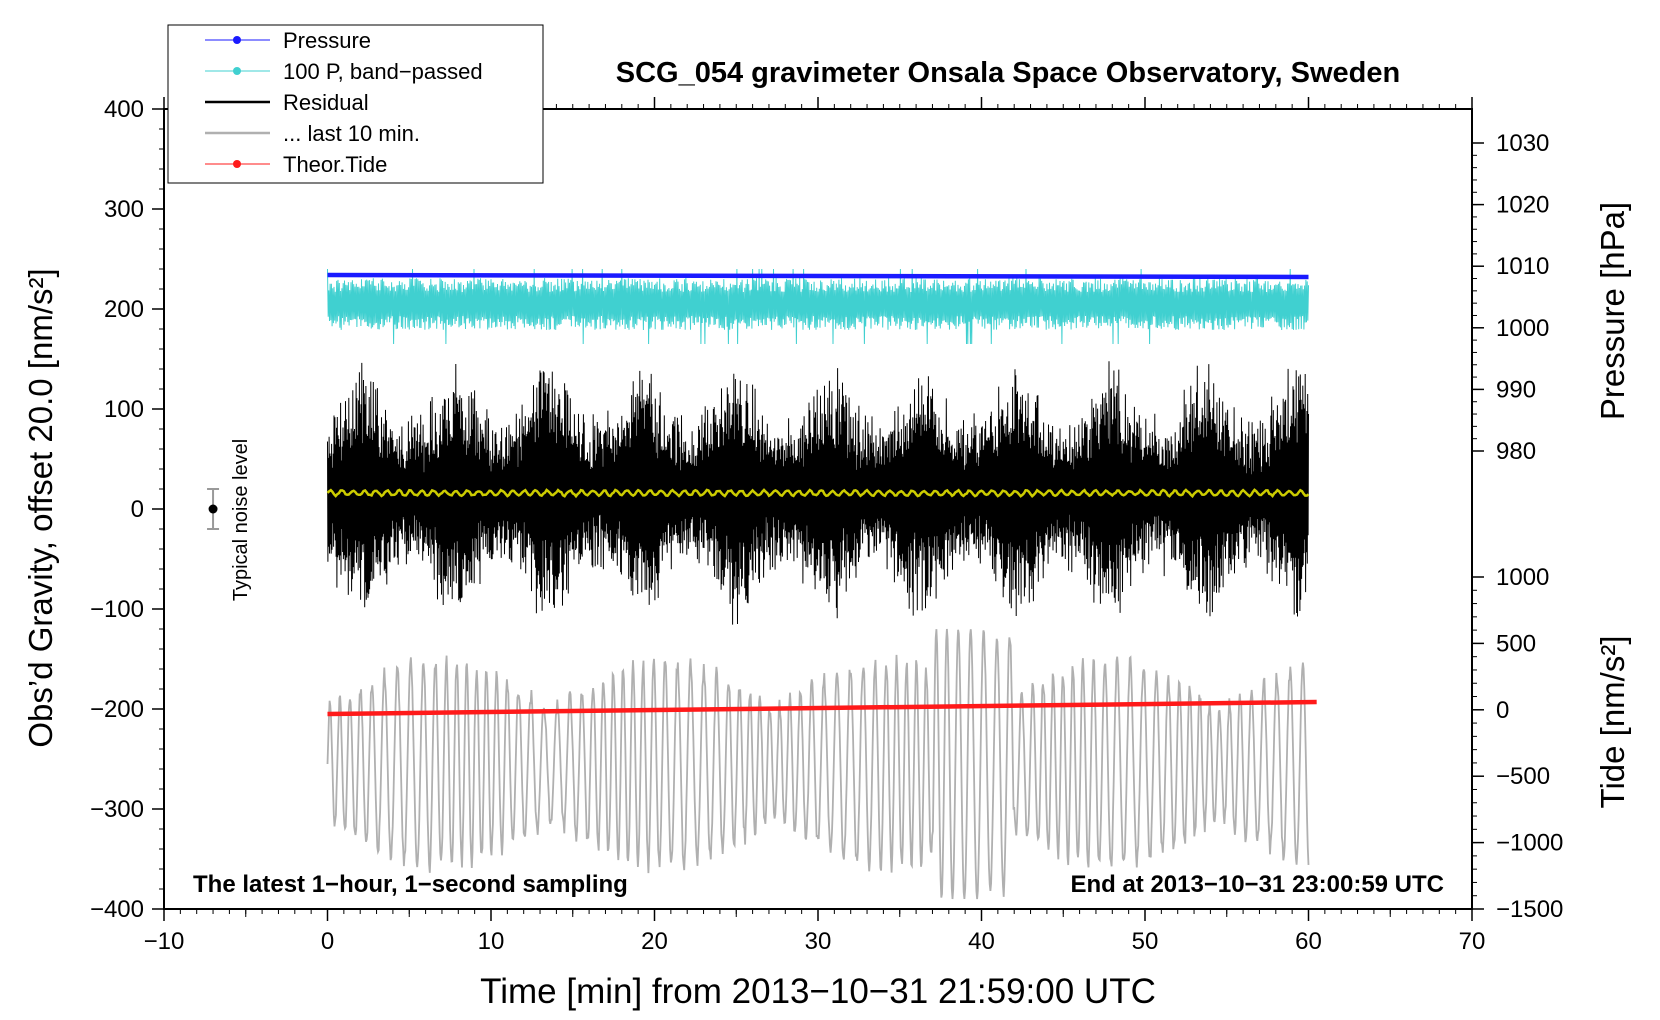 The image size is (1660, 1020). Describe the element at coordinates (1145, 941) in the screenshot. I see `x-tick-label: 50` at that location.